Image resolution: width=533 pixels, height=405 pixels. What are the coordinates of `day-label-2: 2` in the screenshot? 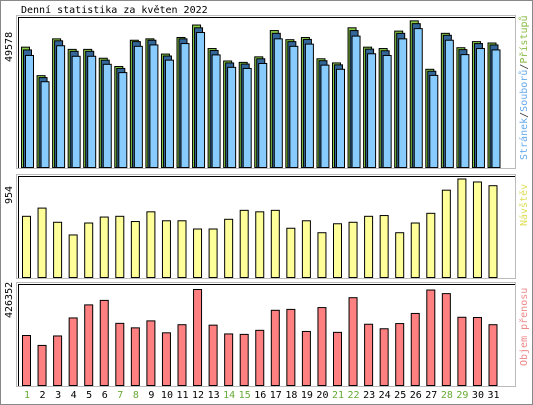 It's located at (43, 395).